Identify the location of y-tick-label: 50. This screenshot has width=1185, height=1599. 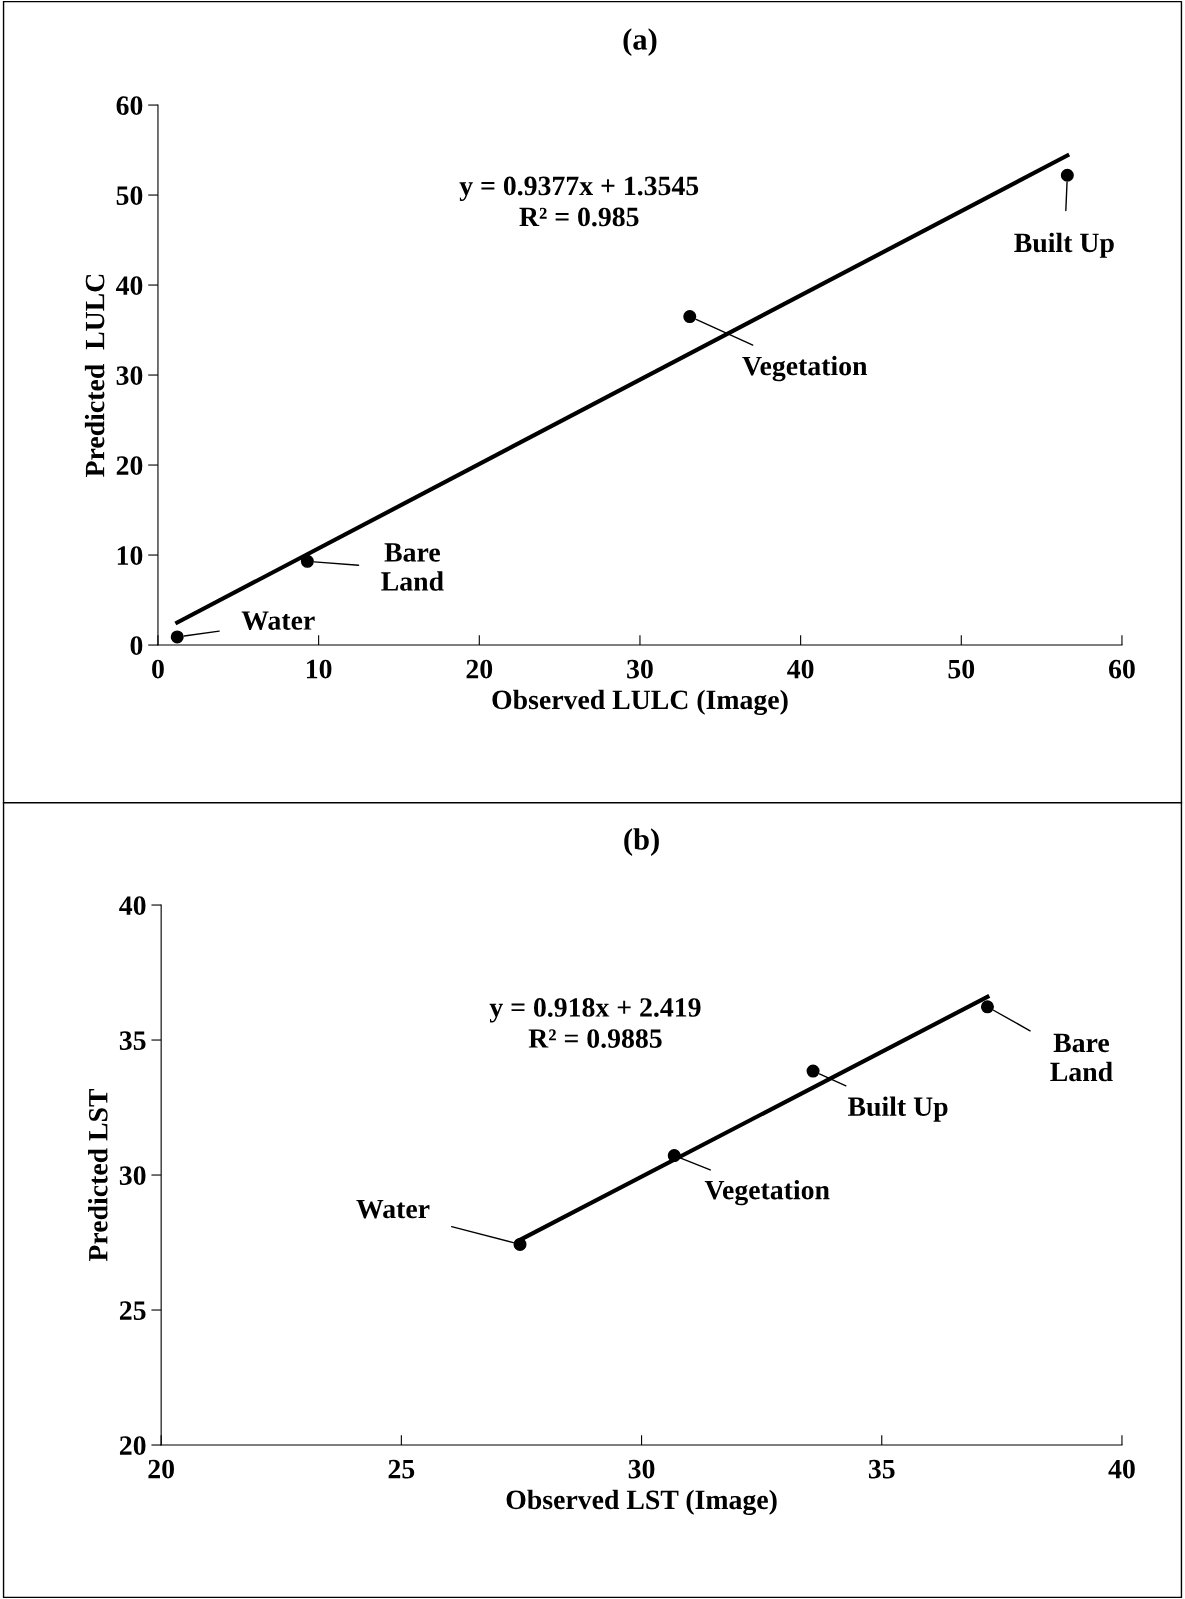
(129, 195).